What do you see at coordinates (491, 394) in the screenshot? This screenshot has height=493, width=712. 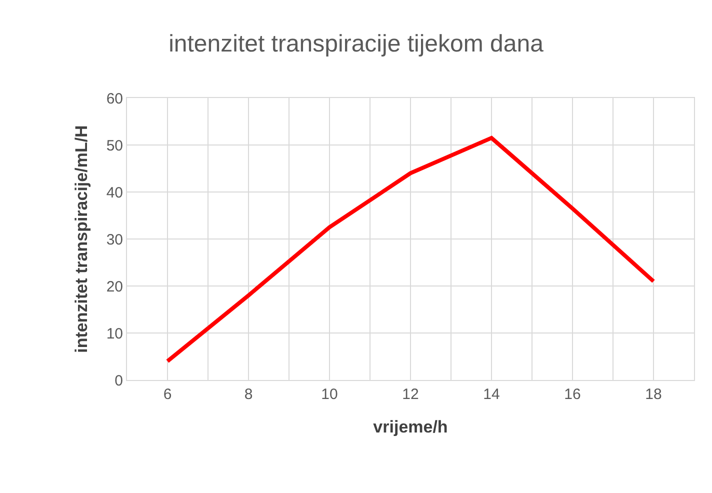 I see `x-tick-label: 14` at bounding box center [491, 394].